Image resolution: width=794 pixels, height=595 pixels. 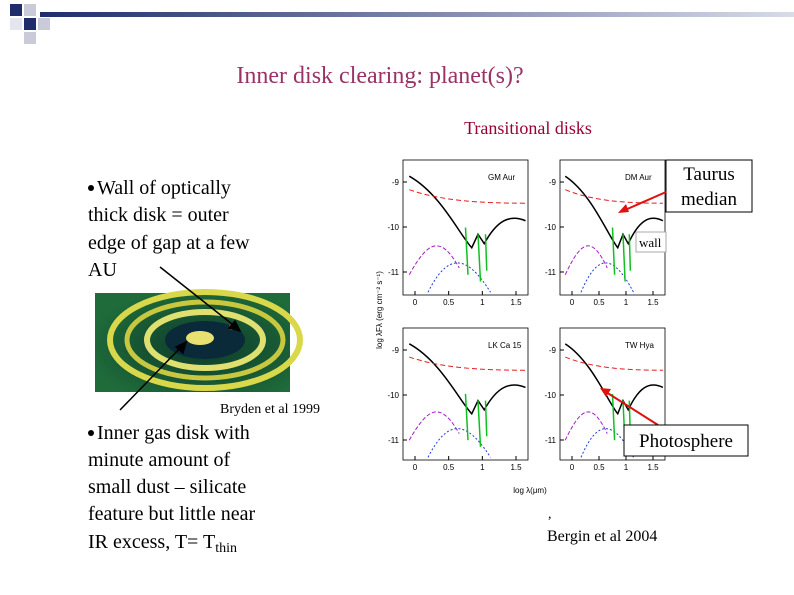 I want to click on pointer-arrows, so click(x=180, y=338).